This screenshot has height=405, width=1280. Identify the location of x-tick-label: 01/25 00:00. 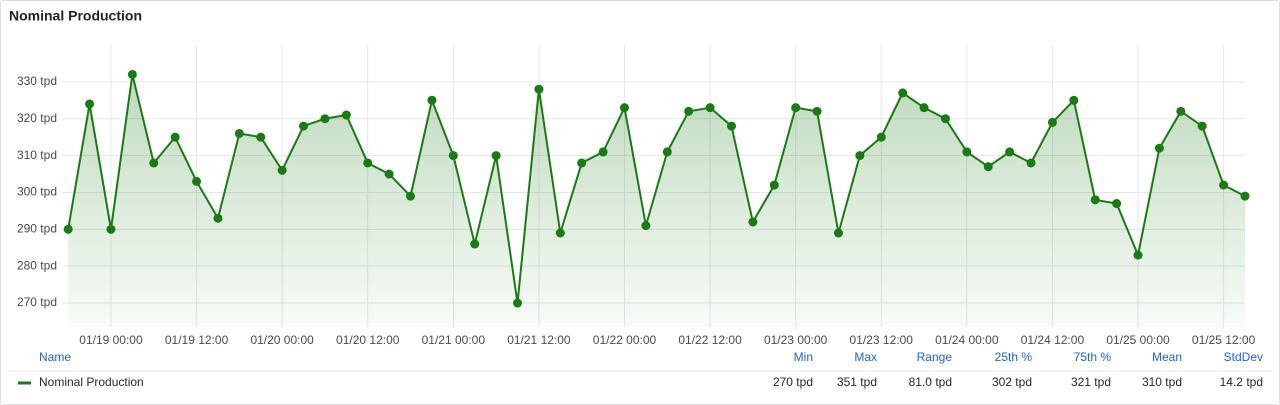
(1138, 340).